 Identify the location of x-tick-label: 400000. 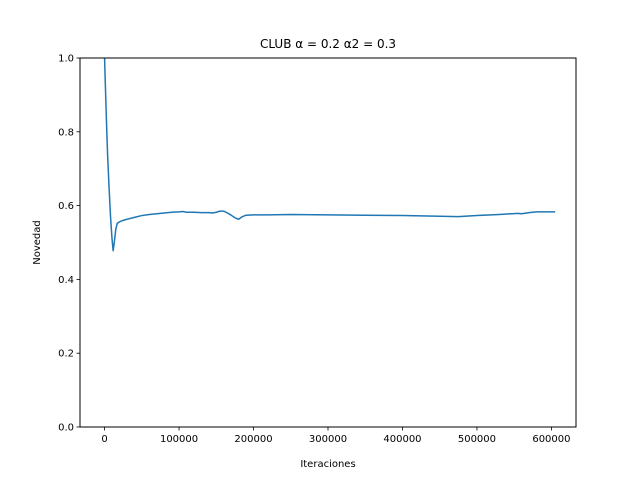
(402, 439).